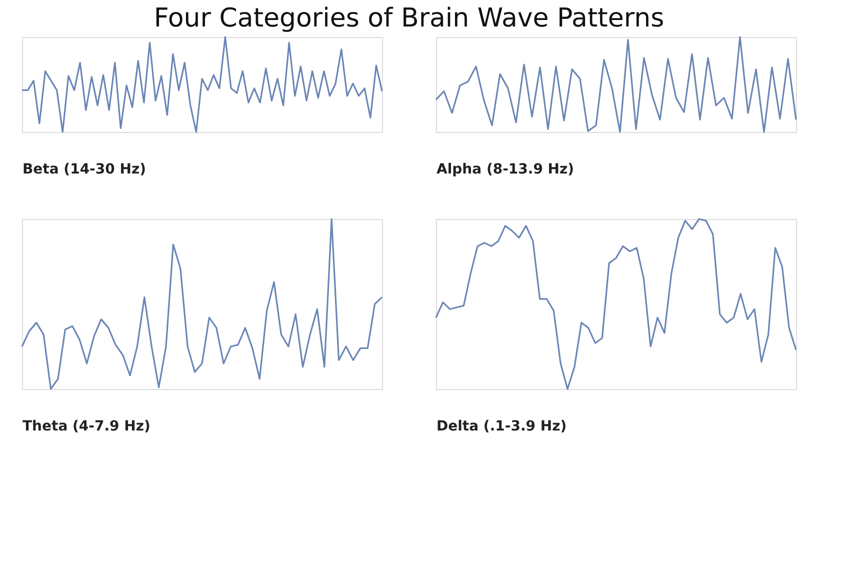 This screenshot has height=572, width=842. Describe the element at coordinates (84, 170) in the screenshot. I see `x-axis-title: Beta (14-30 Hz)` at that location.